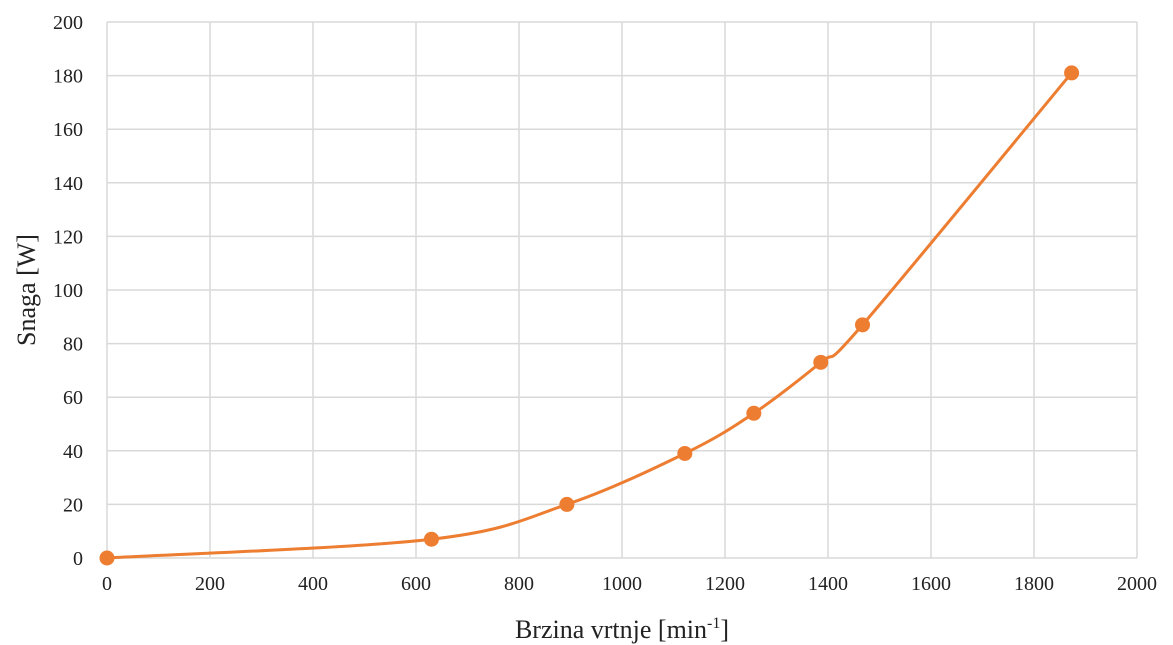 This screenshot has height=645, width=1173. I want to click on x-tick-label: 400, so click(313, 584).